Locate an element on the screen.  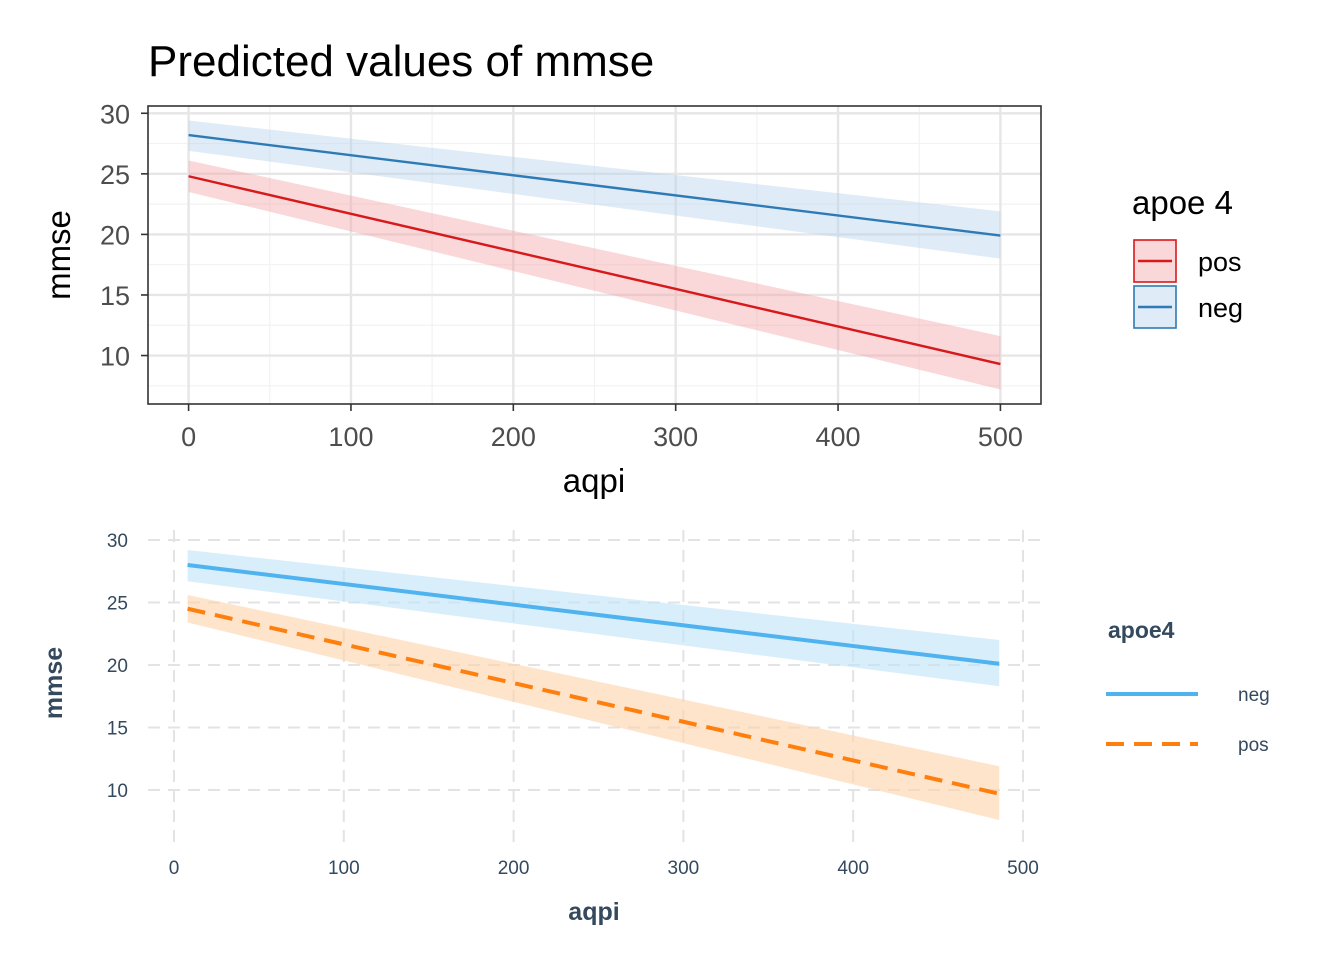
panel1-x-axis-label: aqpi is located at coordinates (594, 480).